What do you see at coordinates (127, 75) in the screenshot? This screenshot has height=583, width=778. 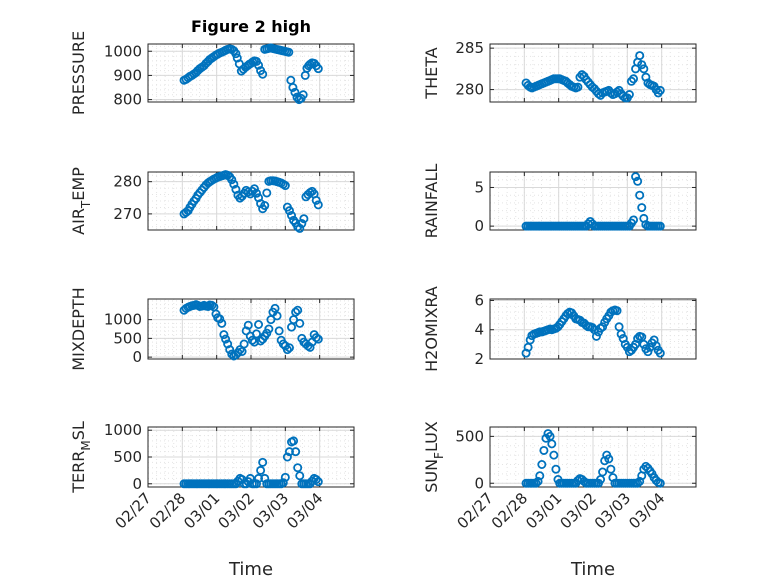 I see `y-tick-label: 900` at bounding box center [127, 75].